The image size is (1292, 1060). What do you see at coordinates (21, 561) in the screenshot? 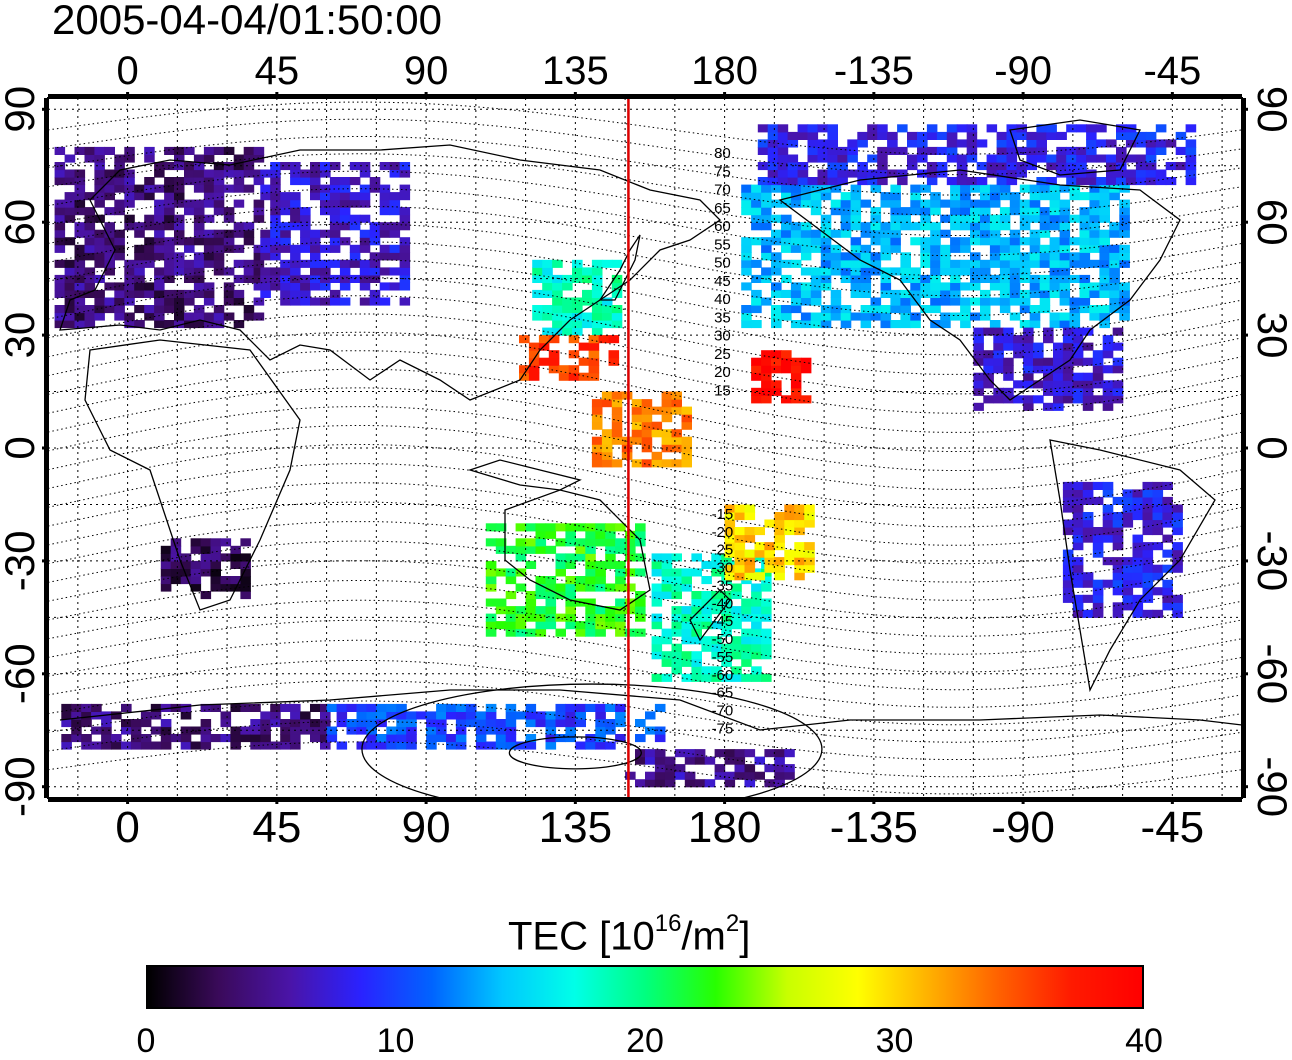
I see `lat-label-left: -30` at bounding box center [21, 561].